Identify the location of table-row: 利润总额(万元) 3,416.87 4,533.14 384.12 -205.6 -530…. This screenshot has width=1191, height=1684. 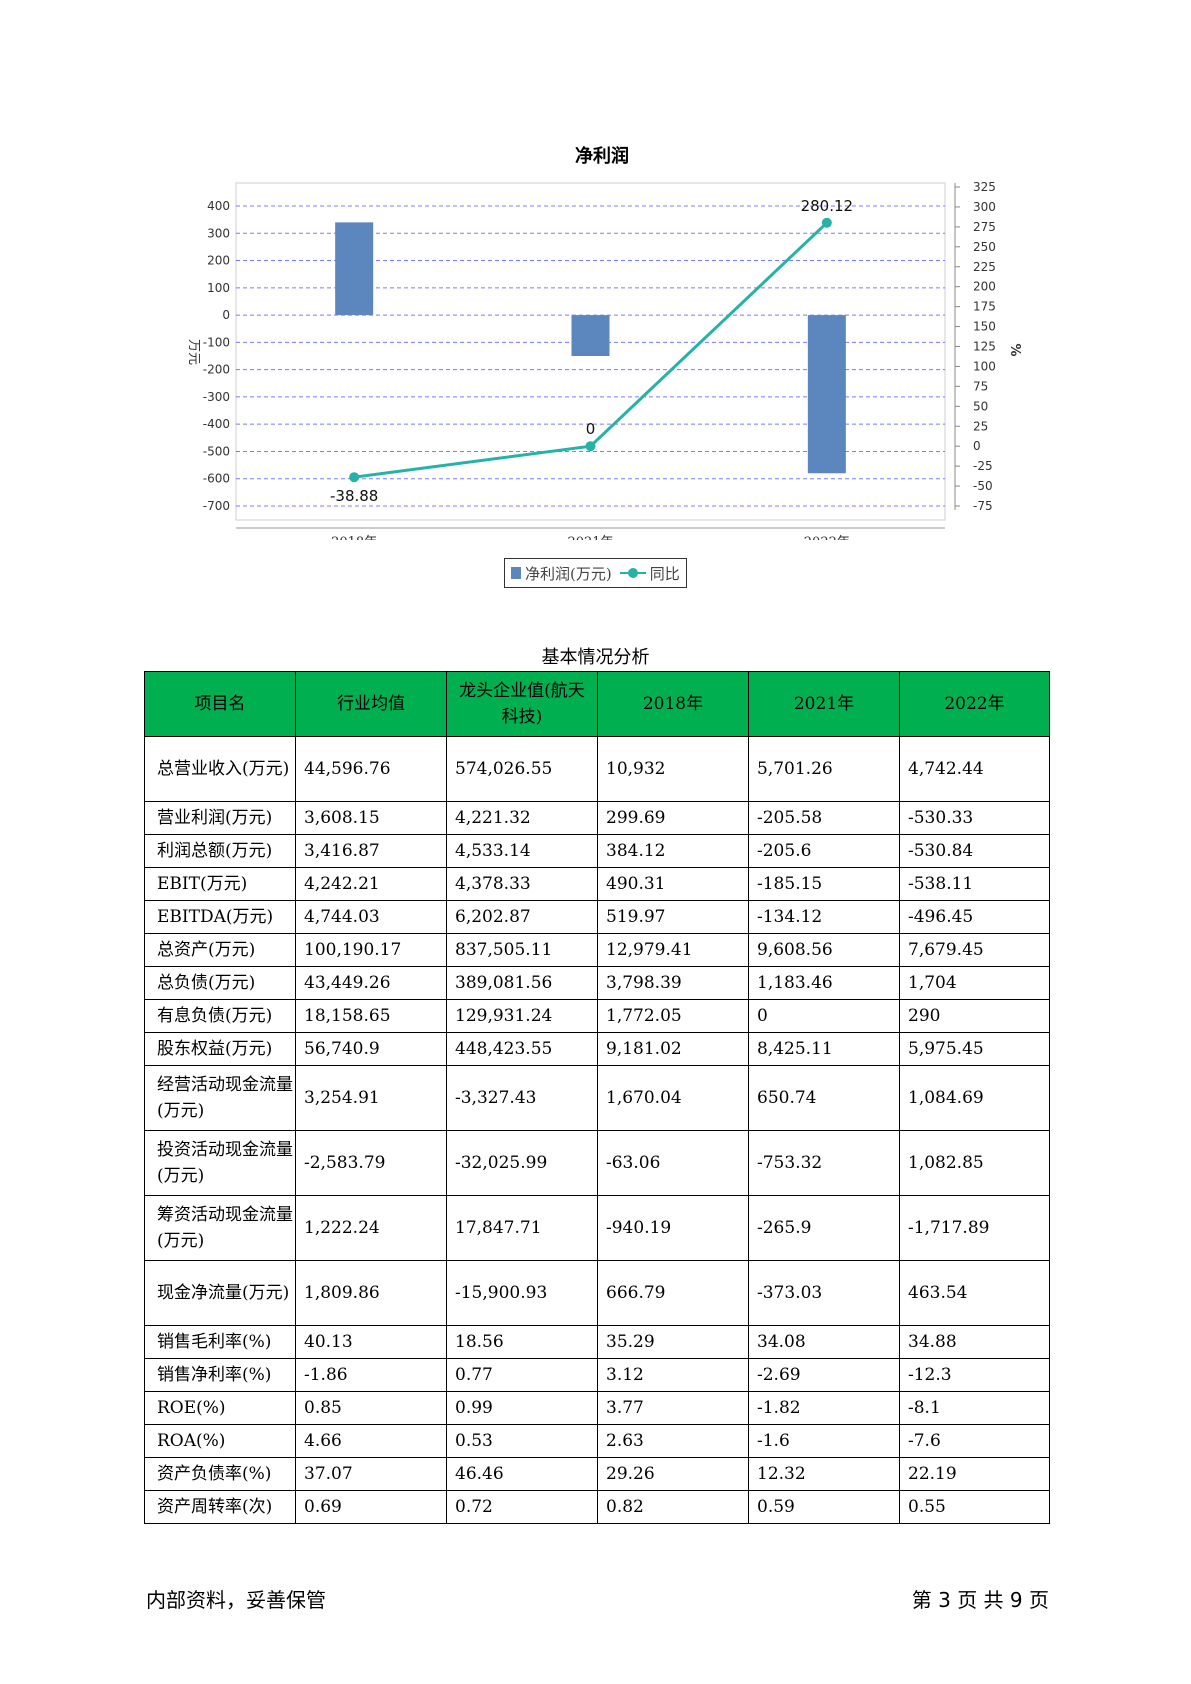
(597, 851).